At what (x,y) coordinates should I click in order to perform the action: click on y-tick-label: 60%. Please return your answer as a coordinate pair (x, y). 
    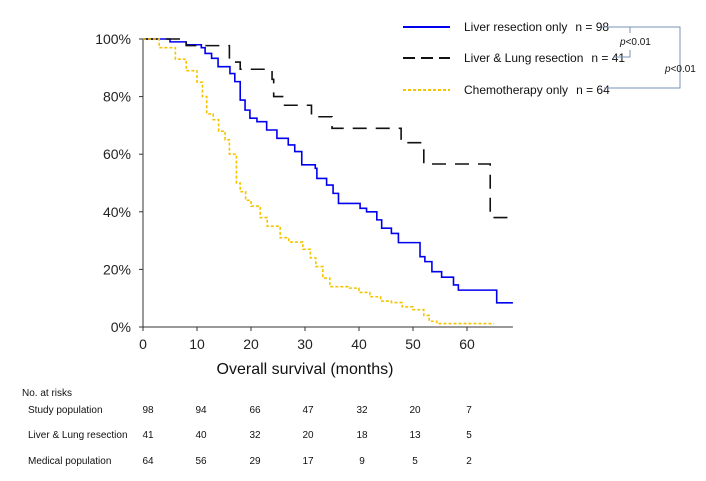
    Looking at the image, I should click on (117, 154).